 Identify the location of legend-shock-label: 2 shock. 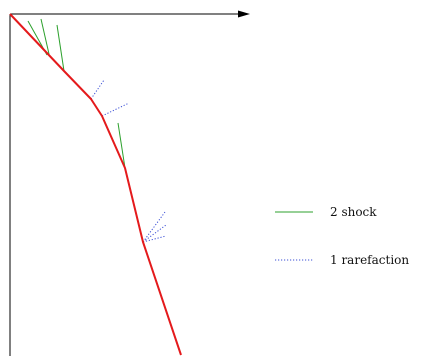
(353, 212).